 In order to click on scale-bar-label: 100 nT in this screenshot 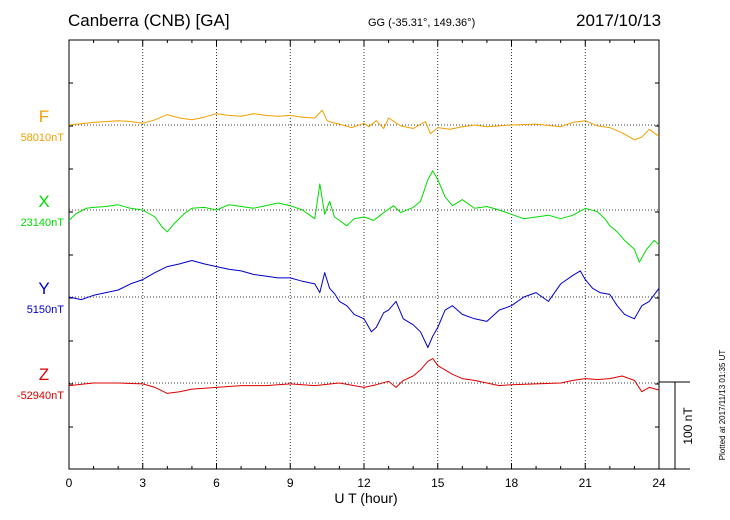, I will do `click(688, 426)`.